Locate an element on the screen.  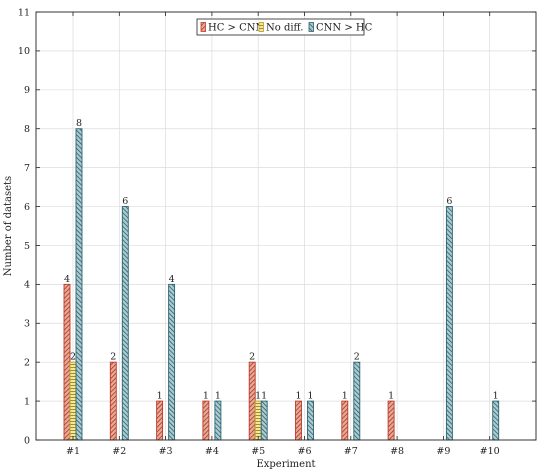
y-tick-label: 0 is located at coordinates (27, 440).